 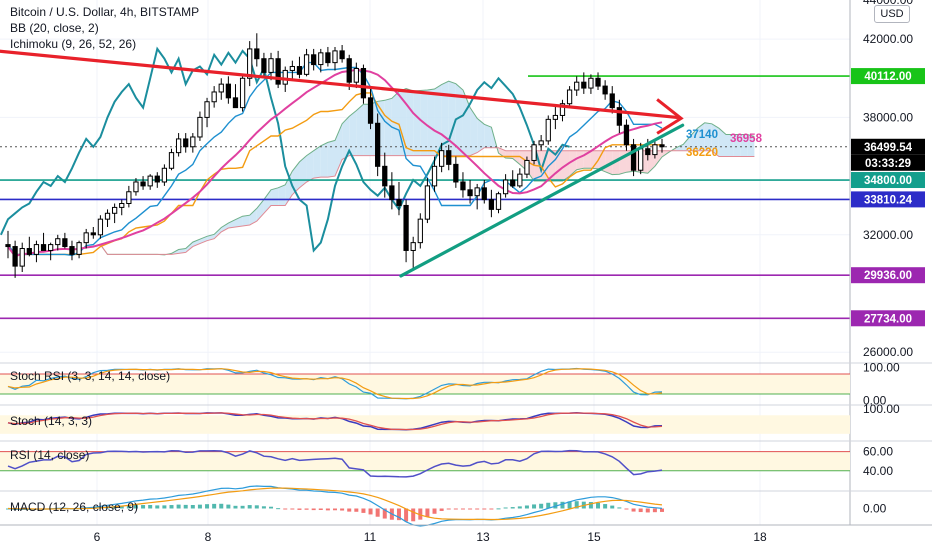 I want to click on stoch-rsi-d, so click(x=335, y=384).